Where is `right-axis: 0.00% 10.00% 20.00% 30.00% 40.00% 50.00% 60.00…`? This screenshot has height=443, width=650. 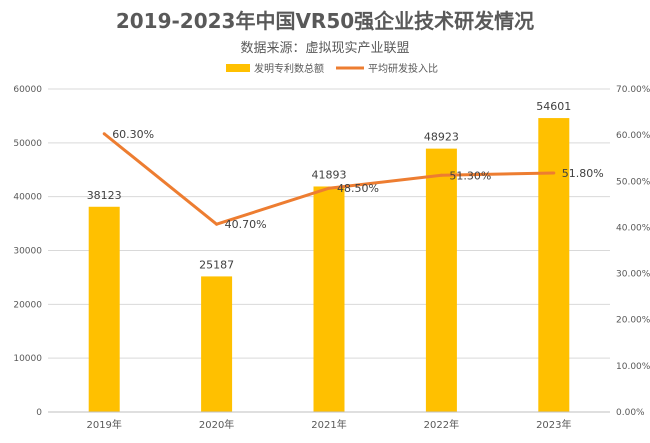
right-axis: 0.00% 10.00% 20.00% 30.00% 40.00% 50.00% 60.00… is located at coordinates (633, 251).